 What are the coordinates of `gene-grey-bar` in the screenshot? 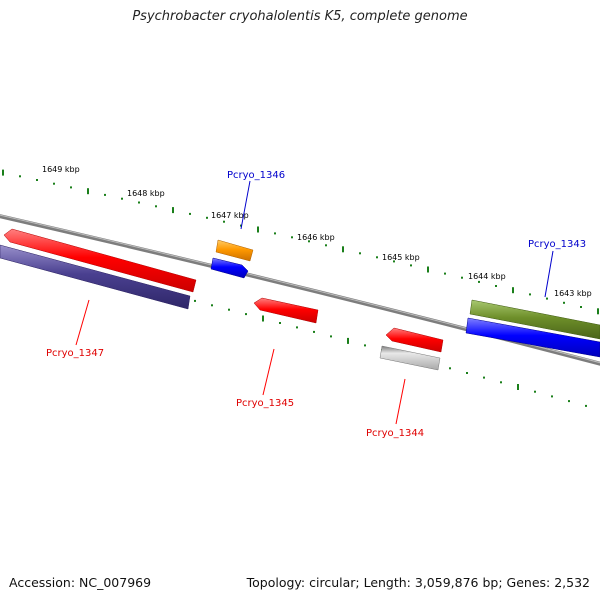 It's located at (410, 358).